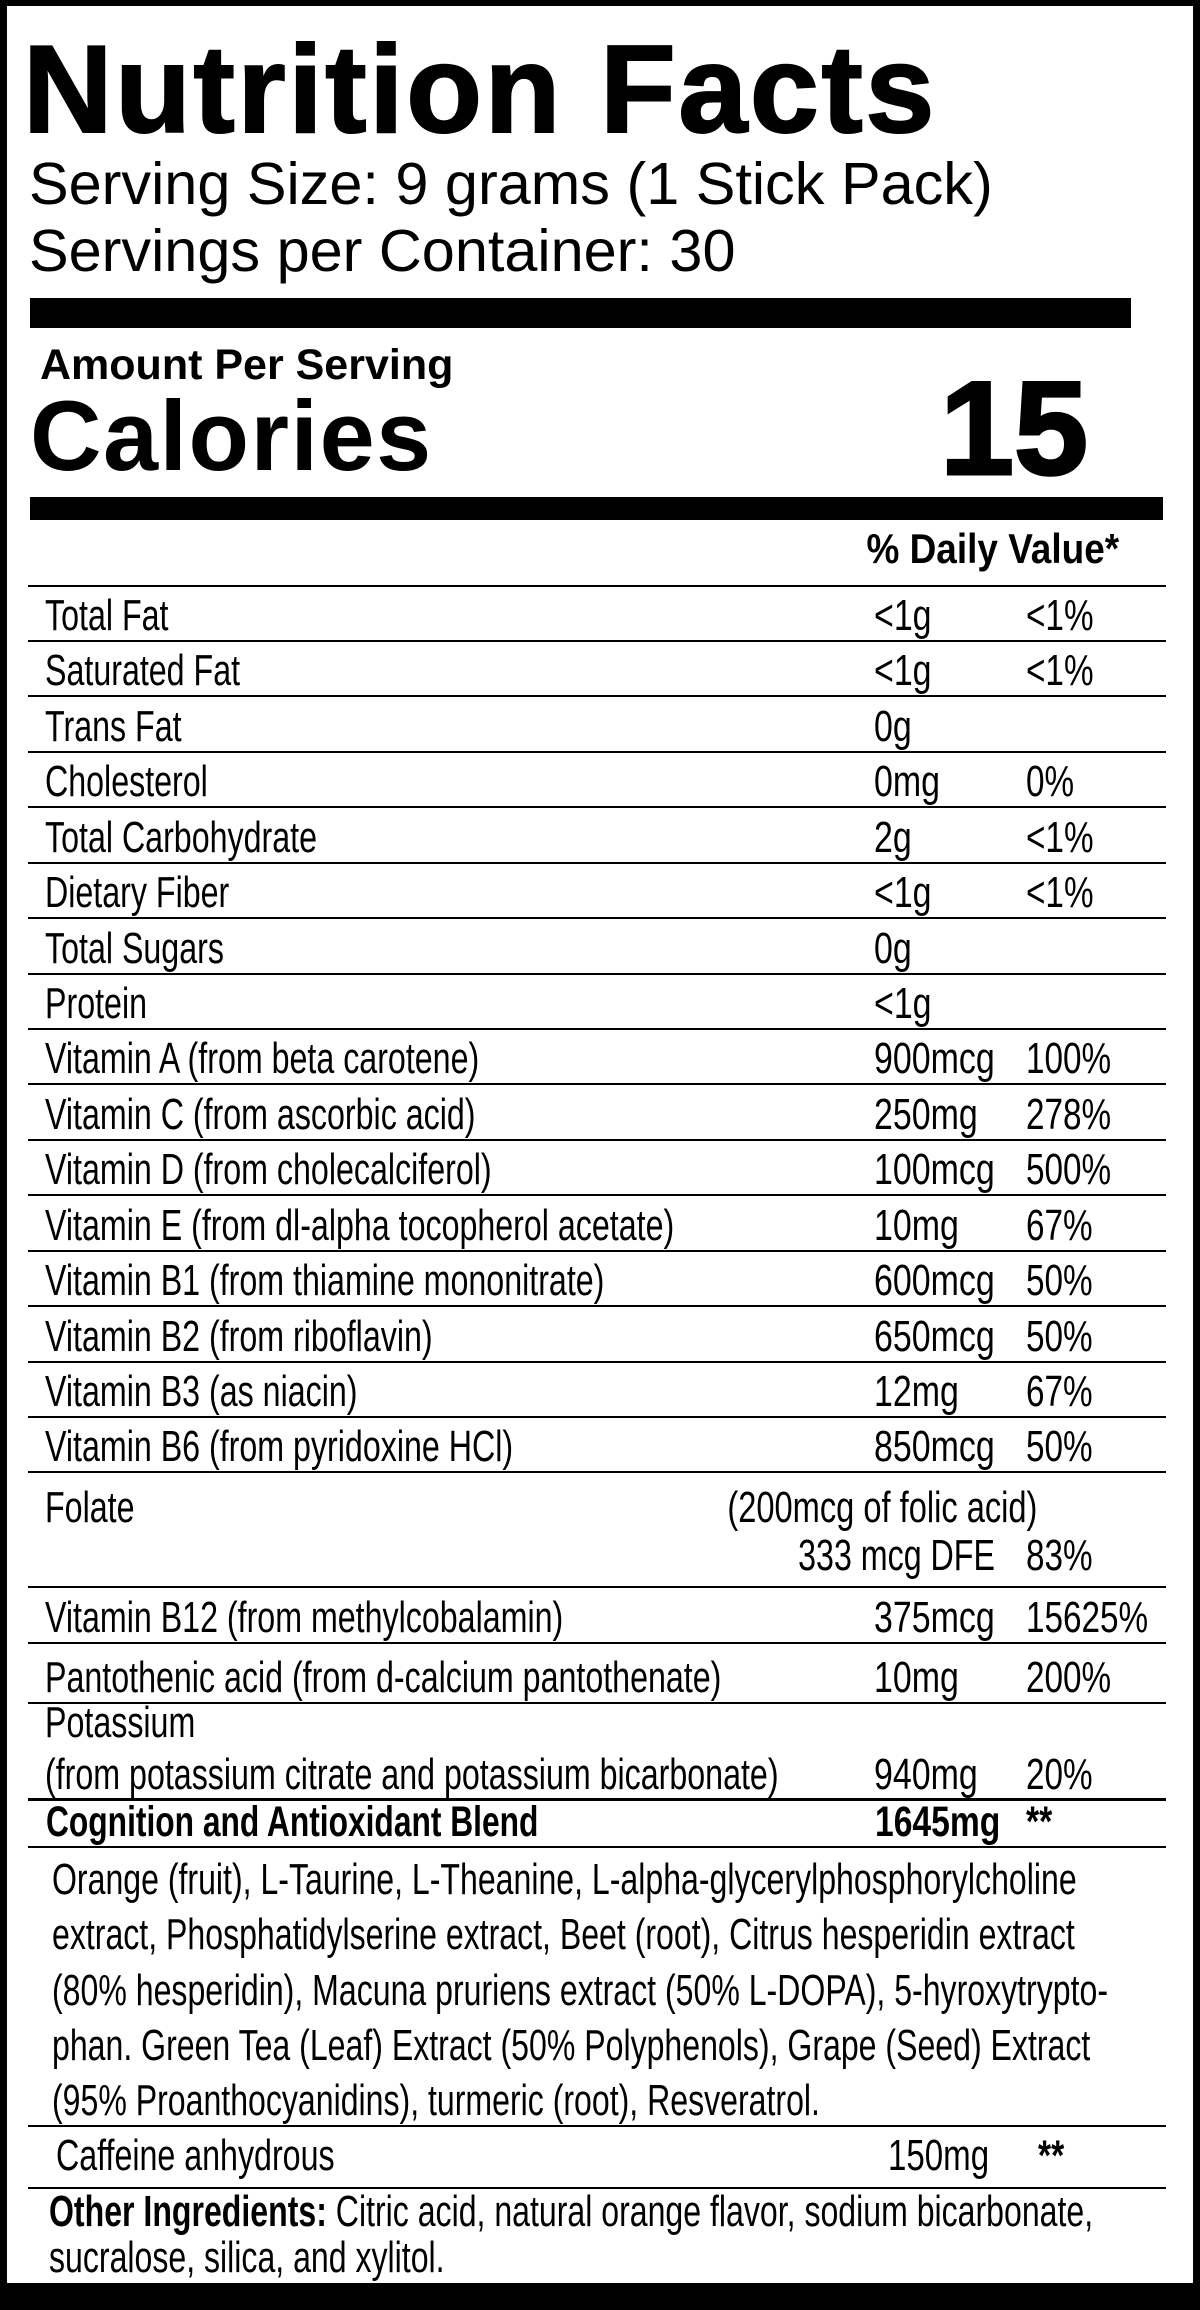  Describe the element at coordinates (260, 1115) in the screenshot. I see `nutrient-name: Vitamin C (from ascorbic acid)` at that location.